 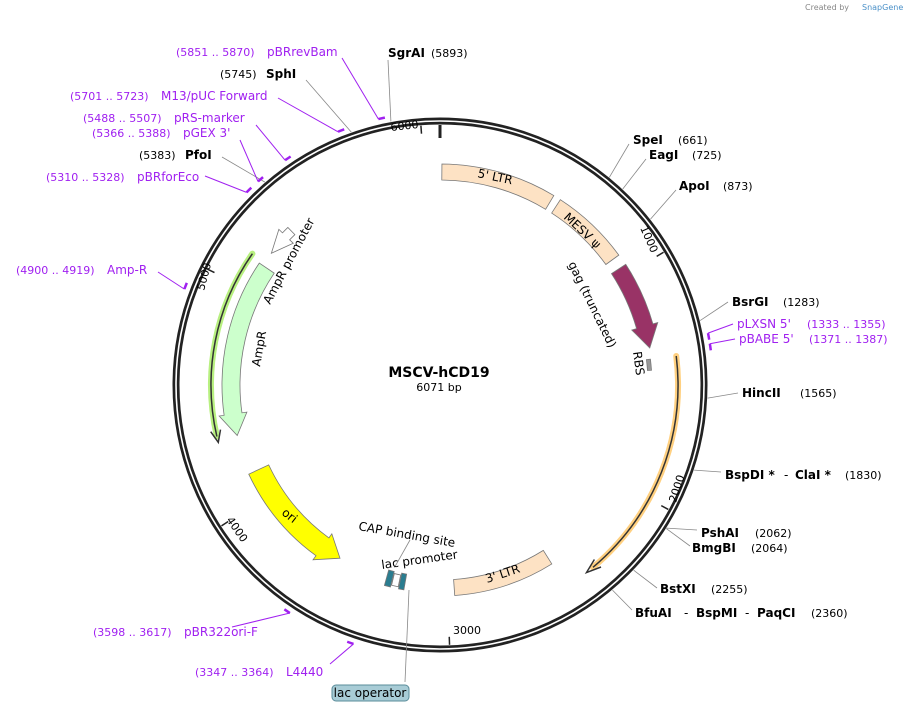 I want to click on primer-plxsn-5: pLXSN 5' (1333 .. 1355), so click(x=811, y=324).